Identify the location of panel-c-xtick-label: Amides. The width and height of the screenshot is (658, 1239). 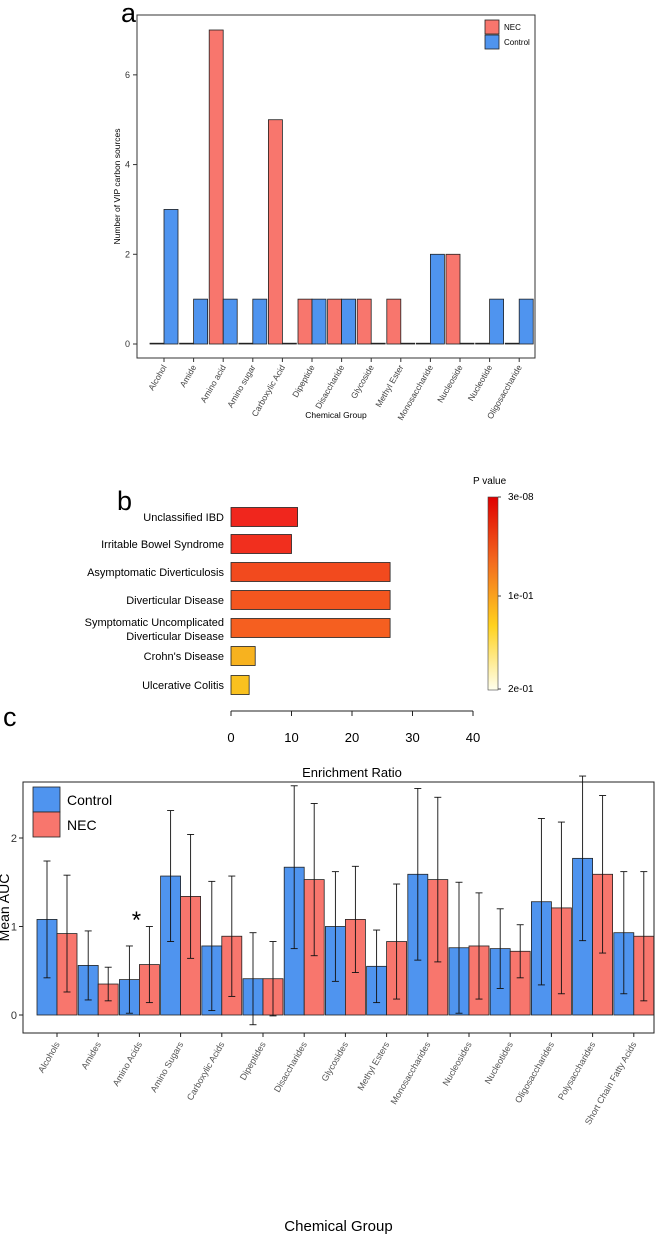
(91, 1055).